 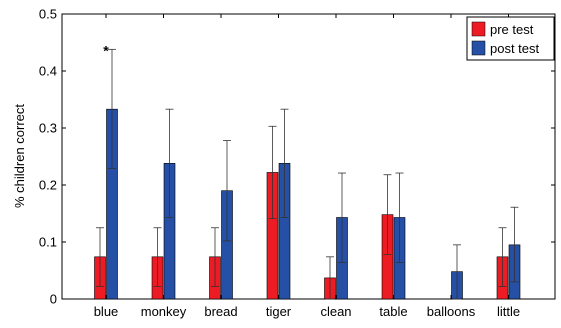 I want to click on significance-marker: *, so click(x=106, y=50).